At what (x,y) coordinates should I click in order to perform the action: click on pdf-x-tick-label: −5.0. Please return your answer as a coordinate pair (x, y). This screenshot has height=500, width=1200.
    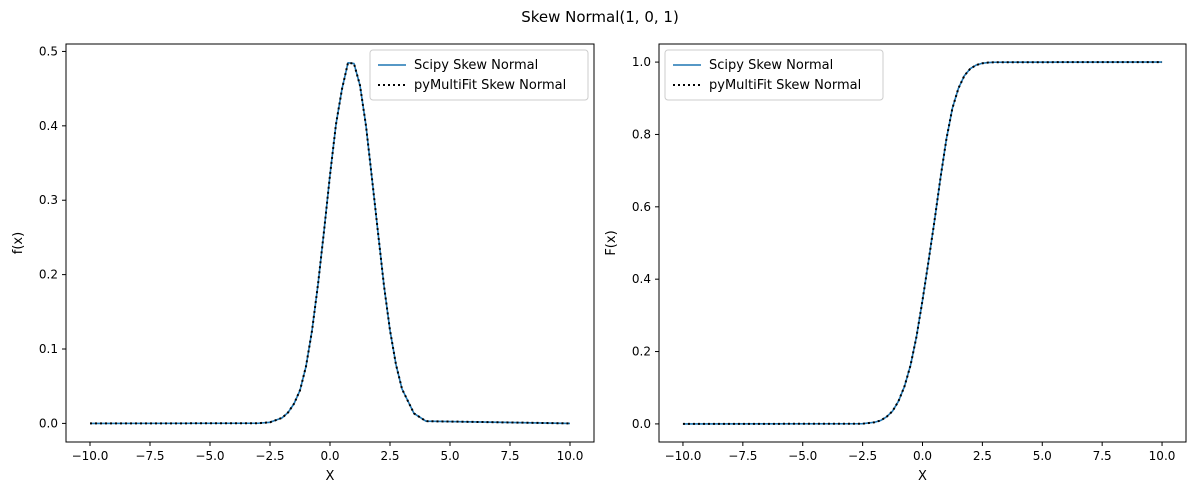
    Looking at the image, I should click on (209, 456).